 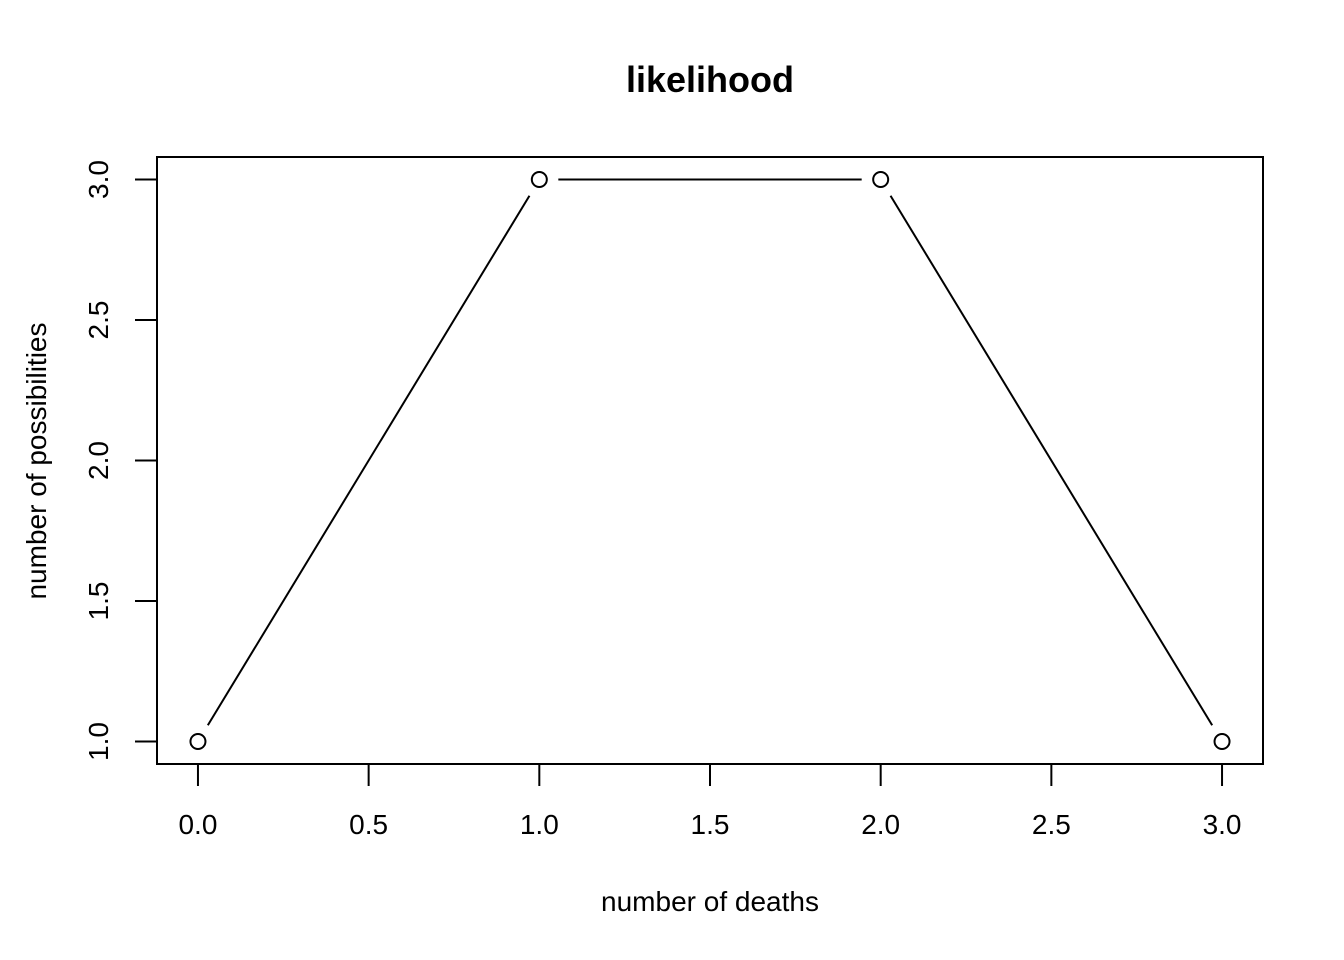 What do you see at coordinates (98, 460) in the screenshot?
I see `y-tick-label: 2.0` at bounding box center [98, 460].